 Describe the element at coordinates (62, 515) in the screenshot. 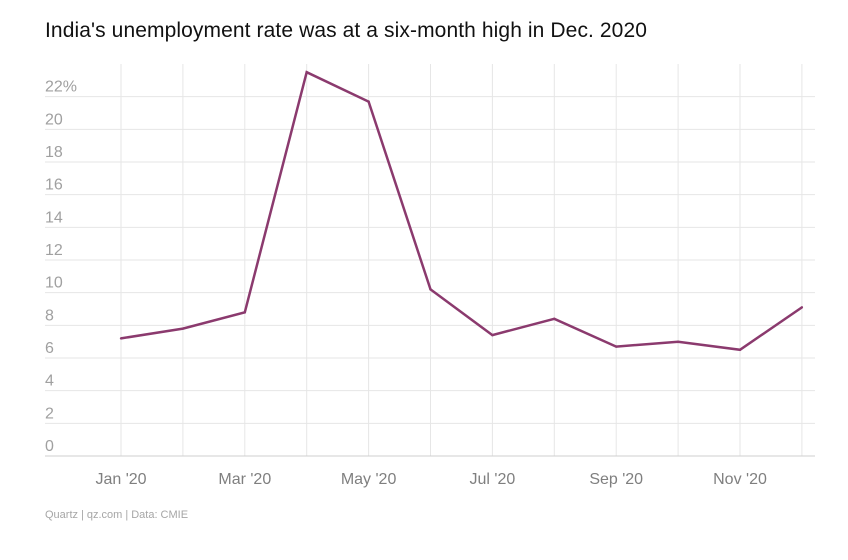

I see `footer-source: Quartz` at that location.